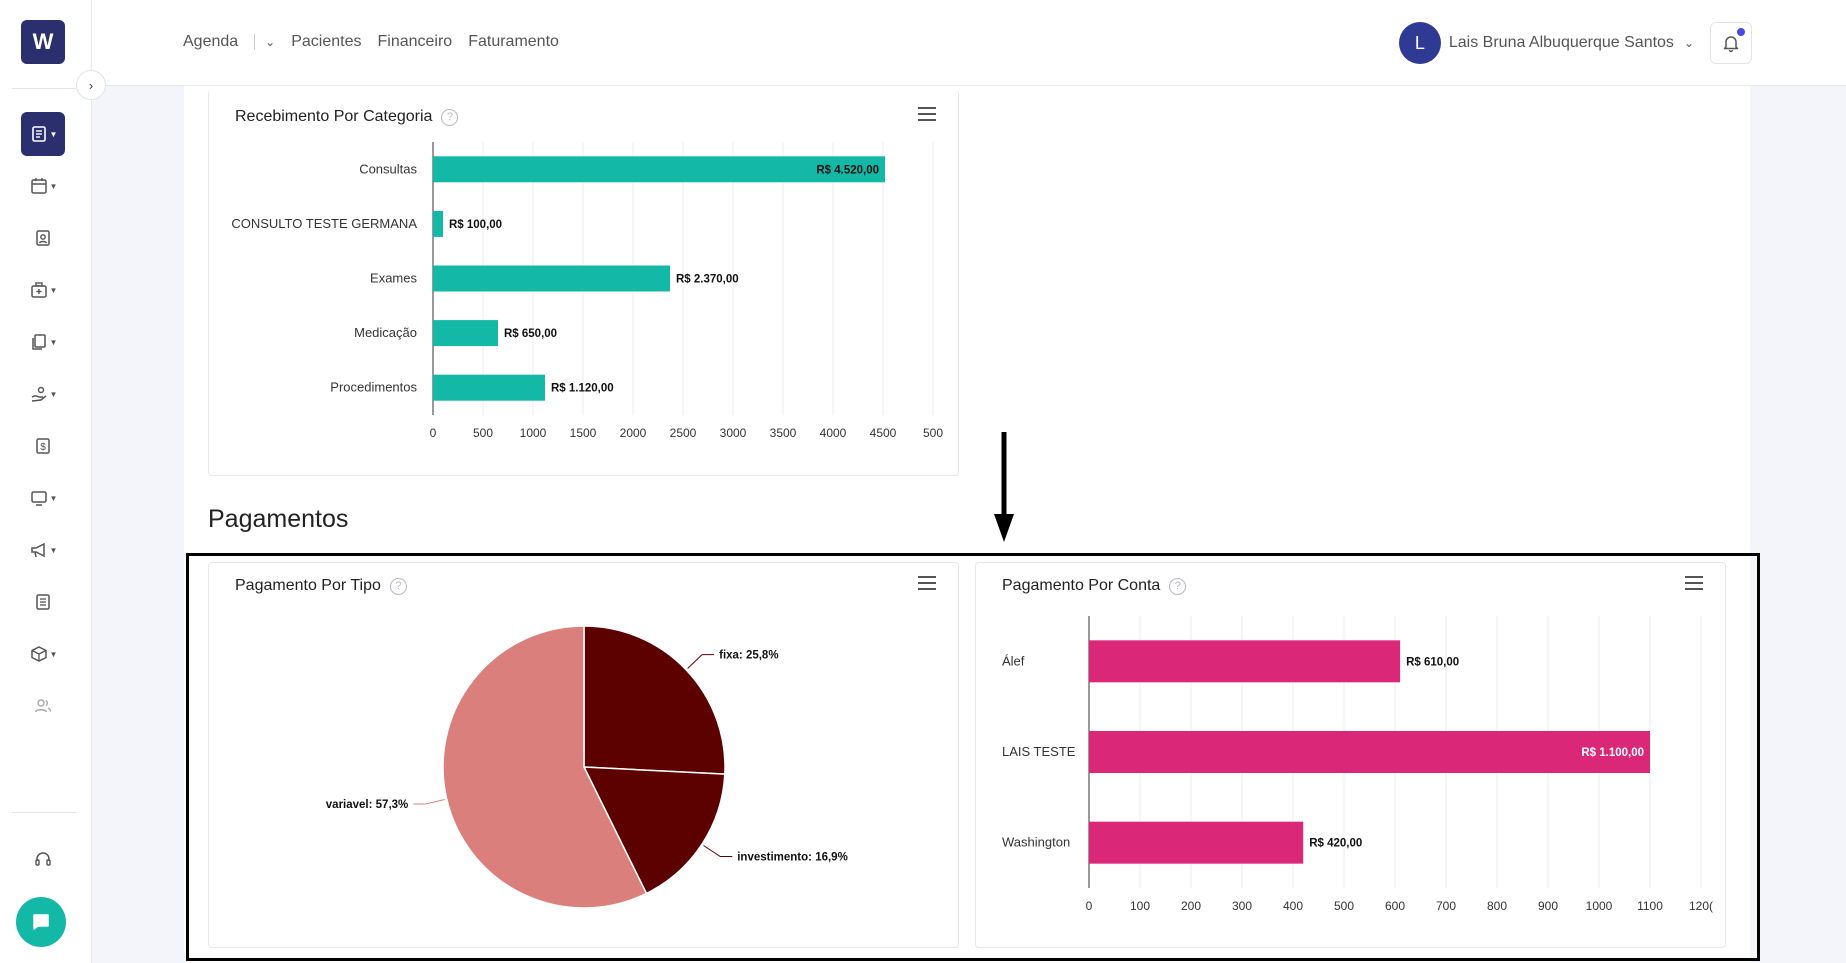 The width and height of the screenshot is (1846, 963). I want to click on nav-agenda: Agenda, so click(211, 41).